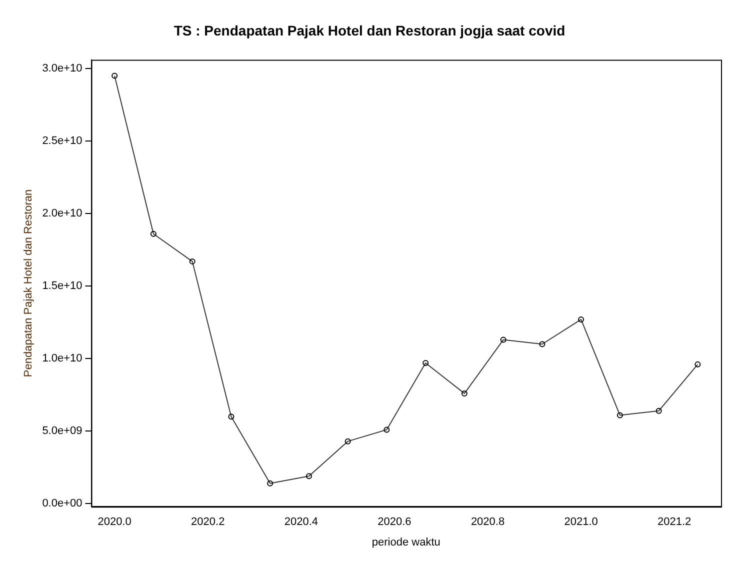 The height and width of the screenshot is (566, 749). I want to click on chart-title: TS : Pendapatan Pajak Hotel dan Restoran jogja saat covid, so click(370, 30).